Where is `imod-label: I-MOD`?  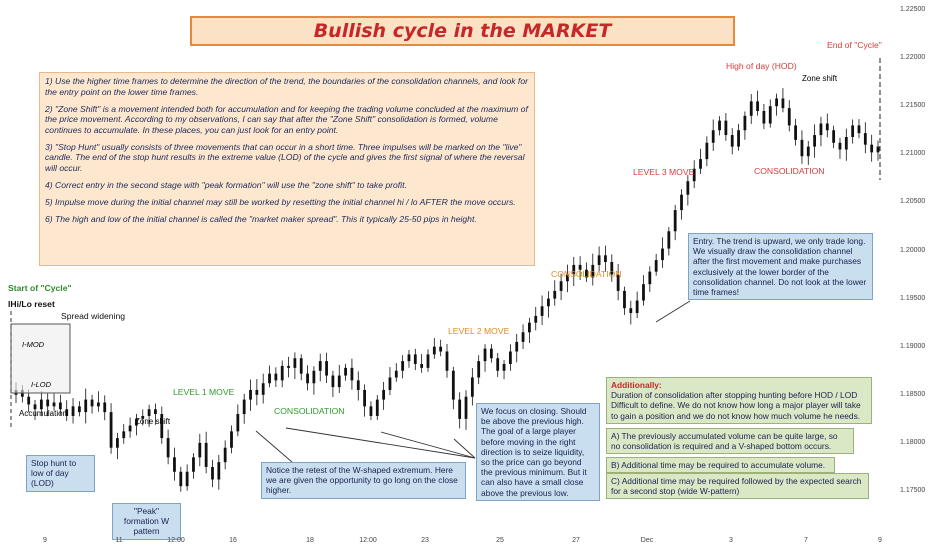 imod-label: I-MOD is located at coordinates (33, 344).